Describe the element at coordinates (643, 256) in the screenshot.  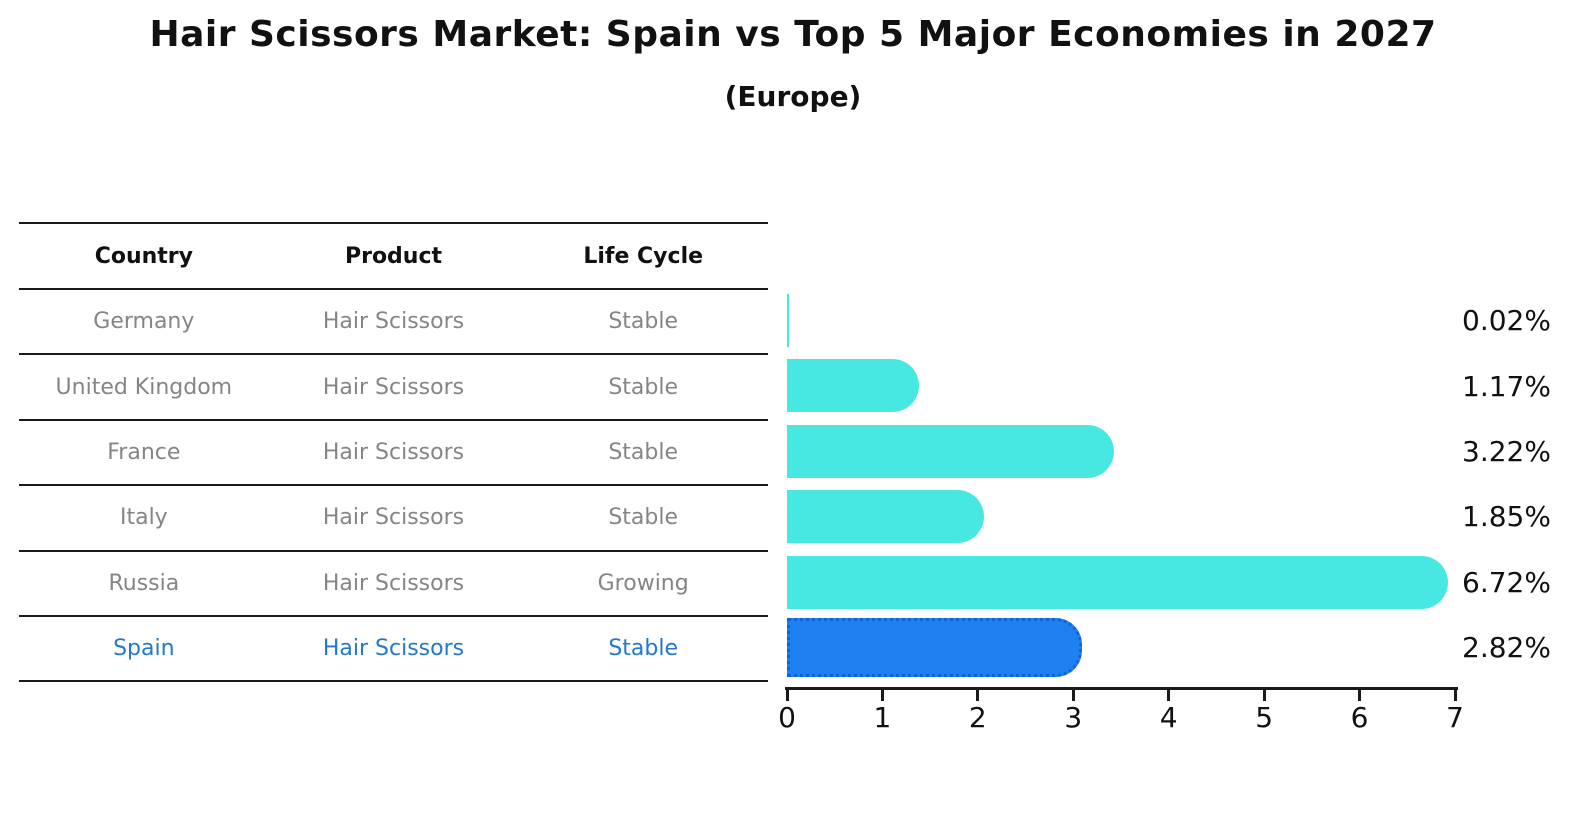
I see `table-header-life-cycle: Life Cycle` at that location.